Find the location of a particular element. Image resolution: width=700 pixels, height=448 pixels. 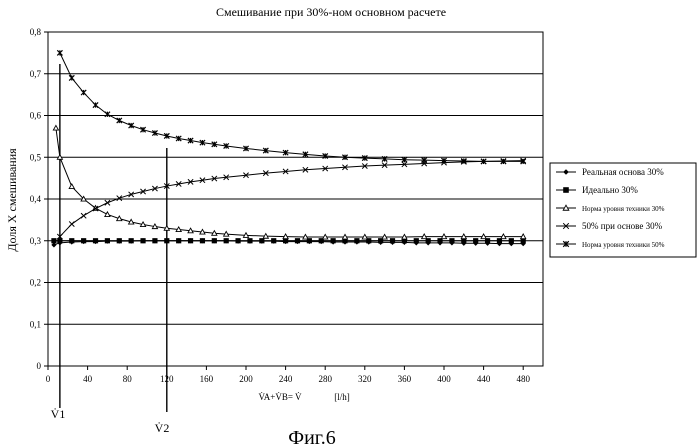

x-tick-label-9: 360 is located at coordinates (405, 379).